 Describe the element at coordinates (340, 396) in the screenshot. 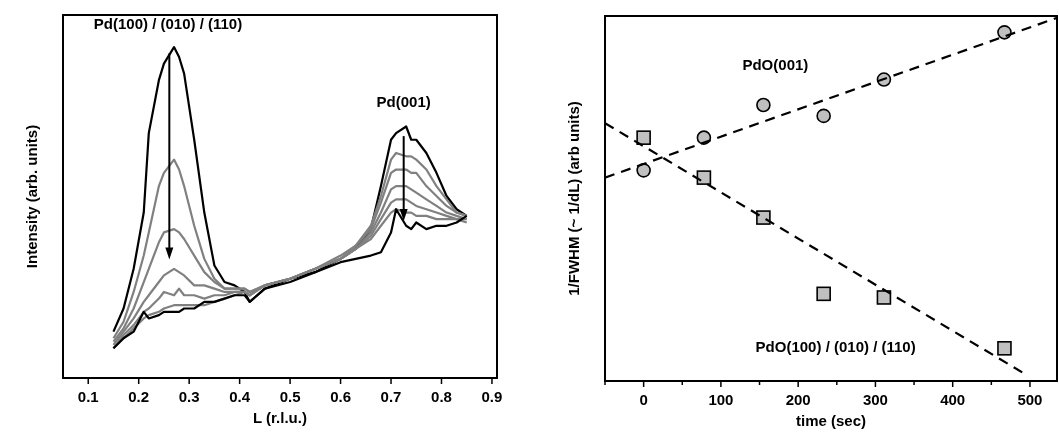

I see `x-tick-label: 0.6` at that location.